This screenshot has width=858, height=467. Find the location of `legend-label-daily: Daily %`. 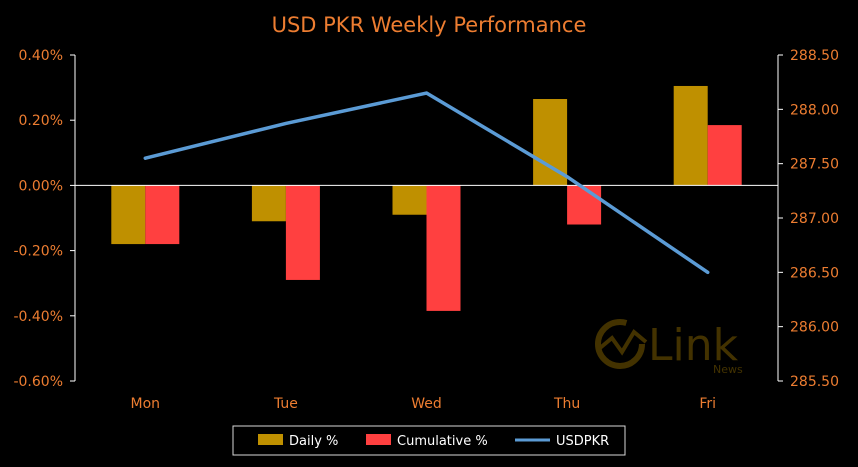

legend-label-daily: Daily % is located at coordinates (313, 441).